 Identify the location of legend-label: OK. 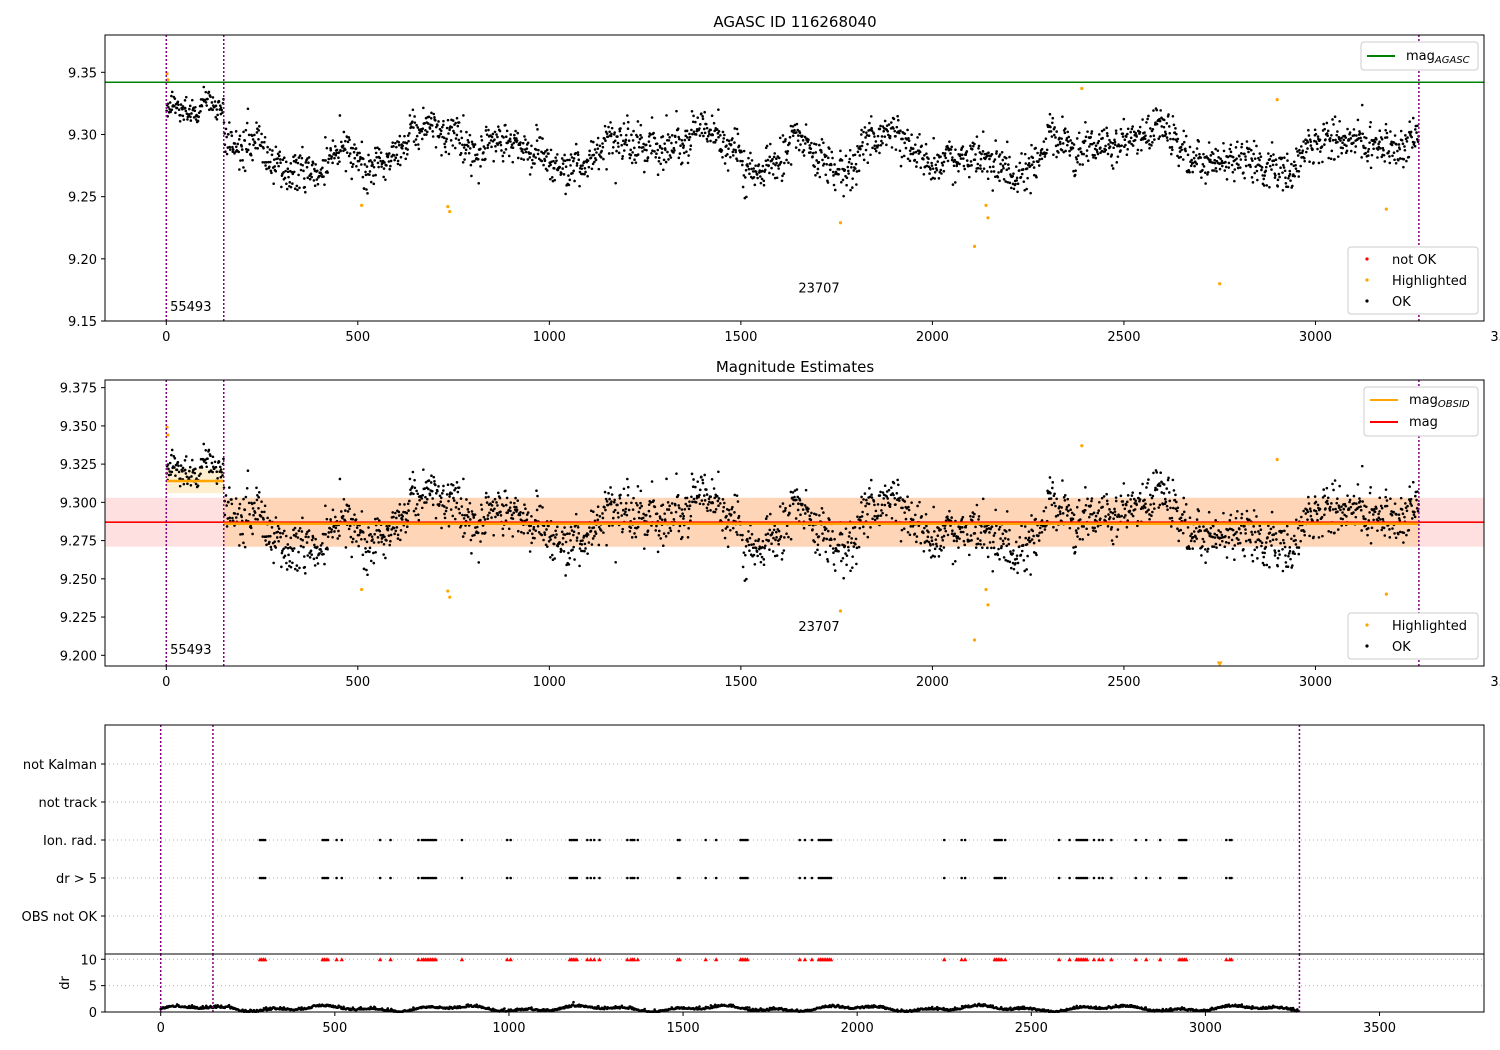
(1401, 302).